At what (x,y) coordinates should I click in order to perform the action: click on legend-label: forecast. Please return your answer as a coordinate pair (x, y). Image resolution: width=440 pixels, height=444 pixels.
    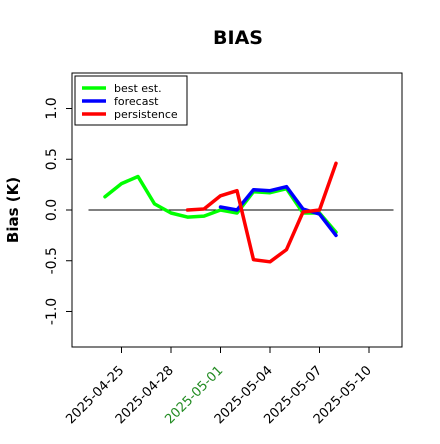
    Looking at the image, I should click on (136, 101).